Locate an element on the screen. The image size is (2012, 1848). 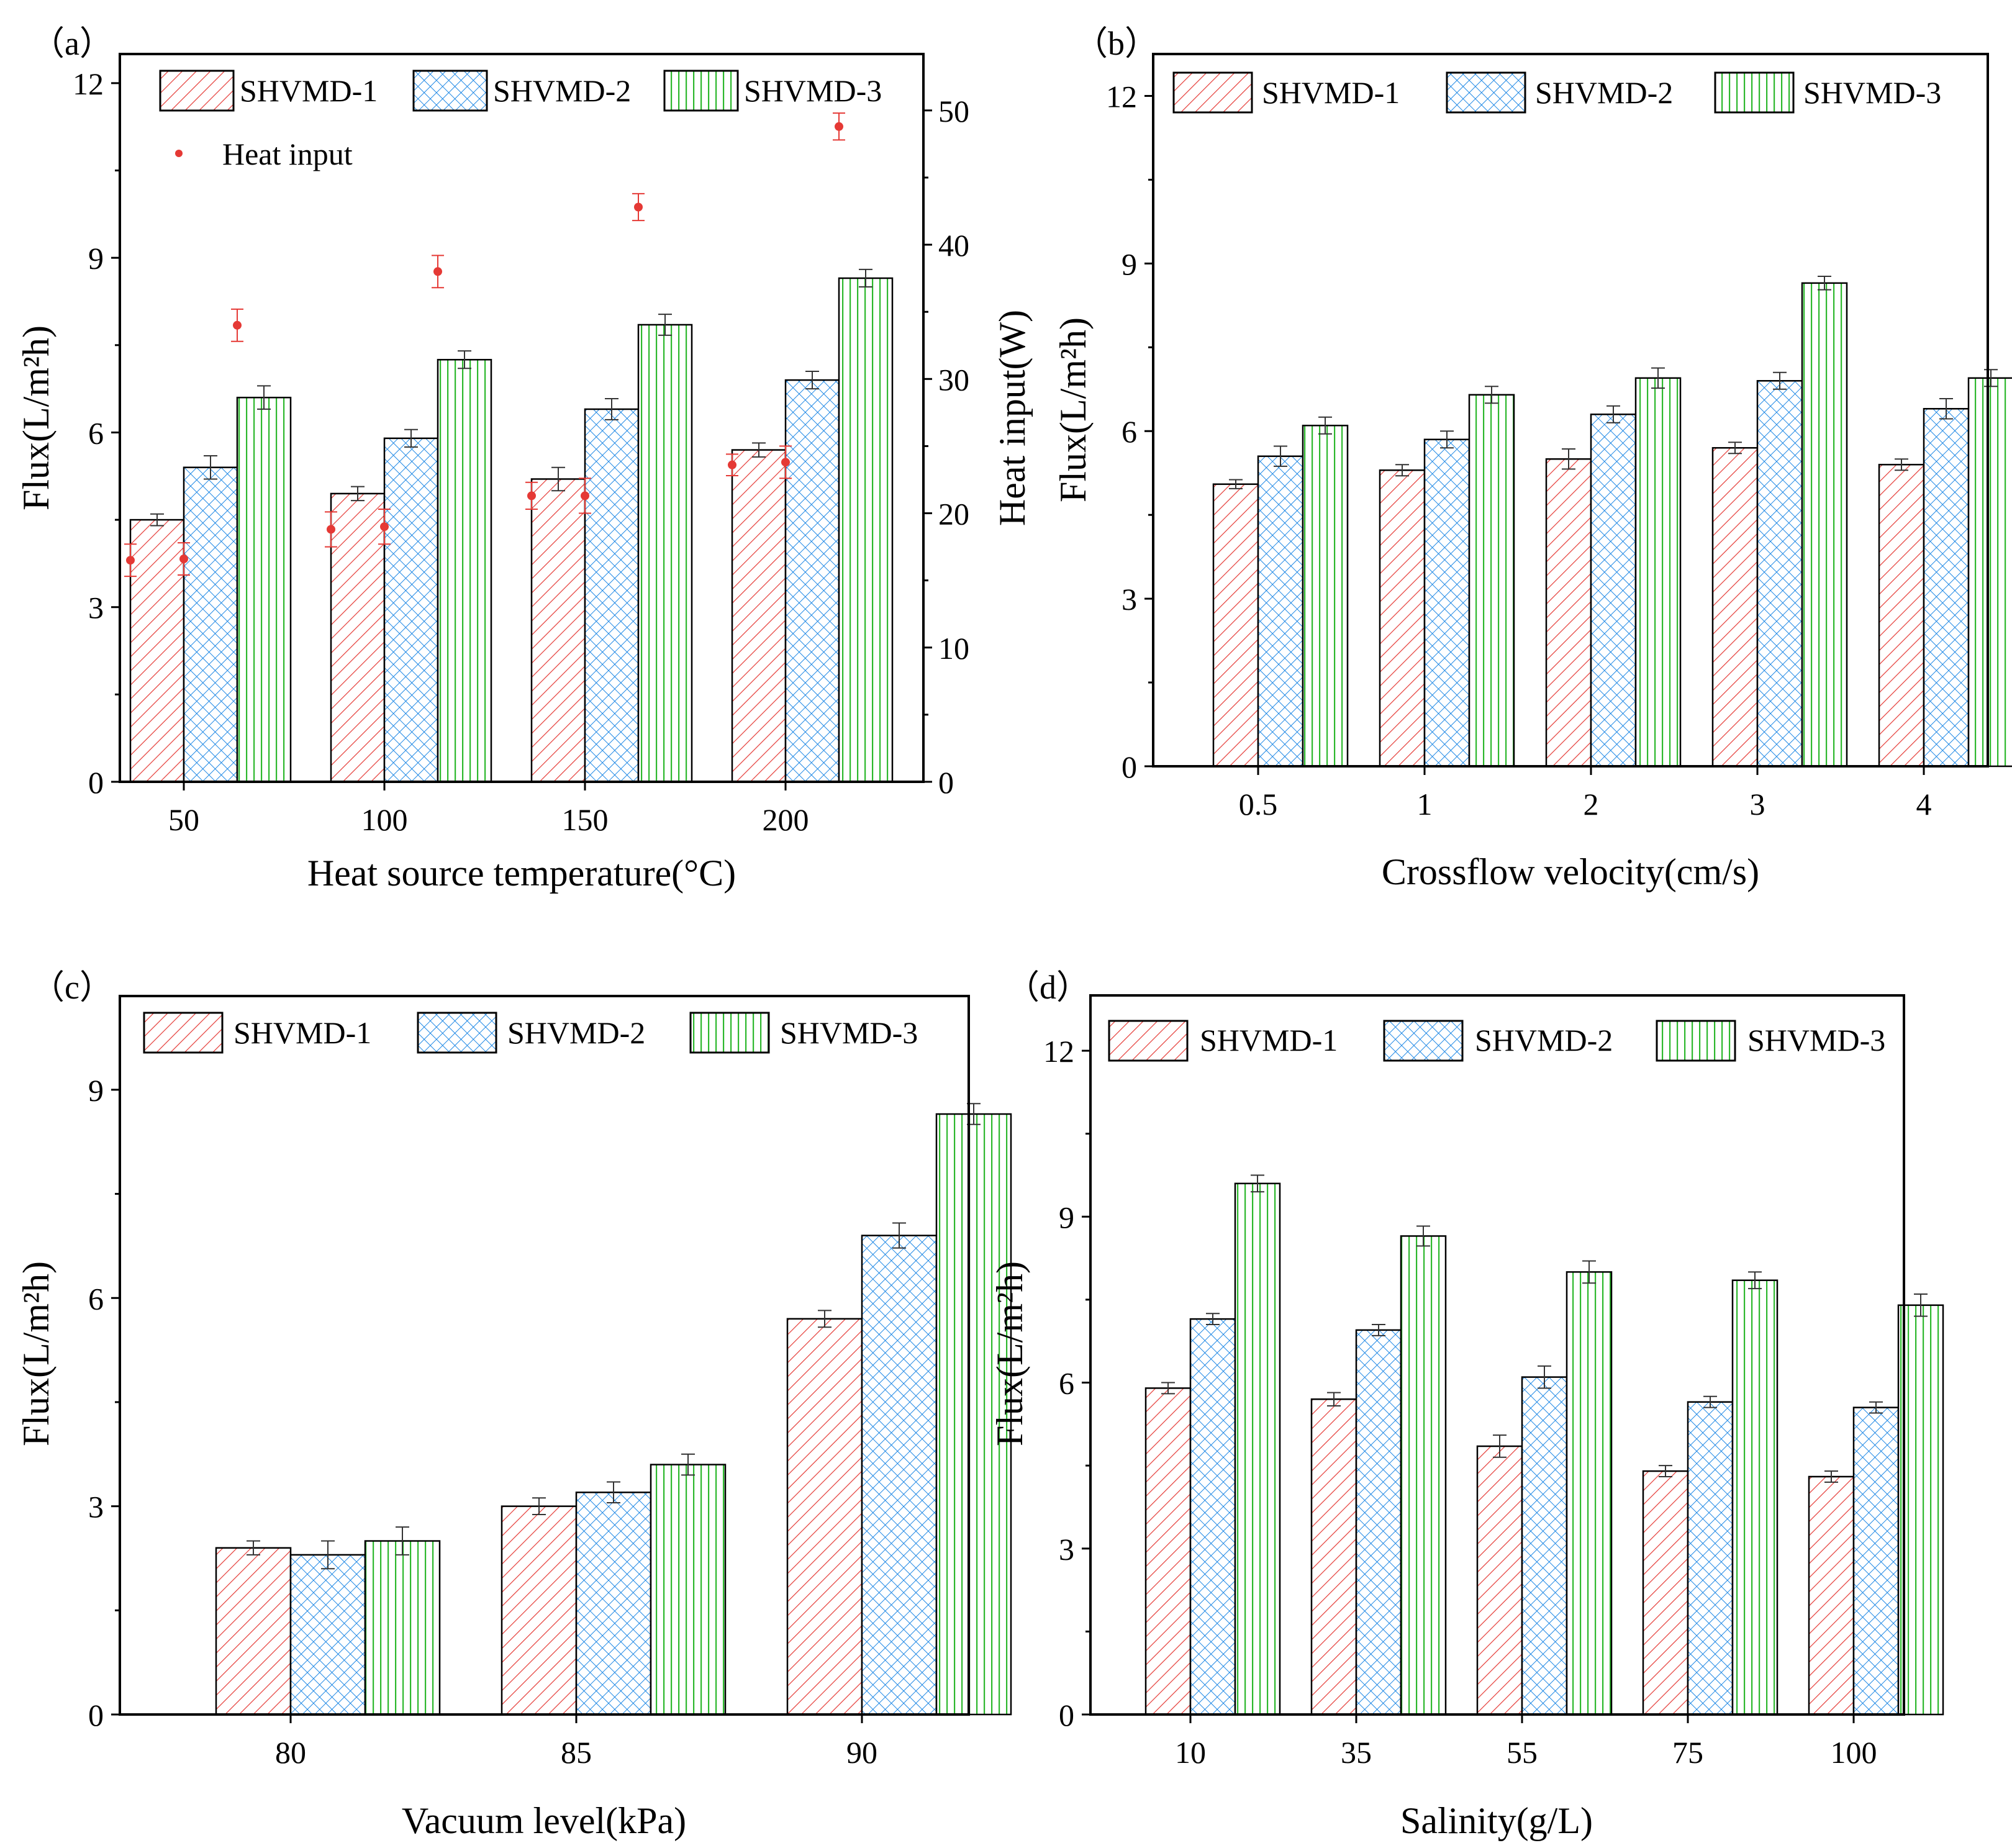
panel-a-ylabel: Flux(L/m²h) is located at coordinates (36, 417).